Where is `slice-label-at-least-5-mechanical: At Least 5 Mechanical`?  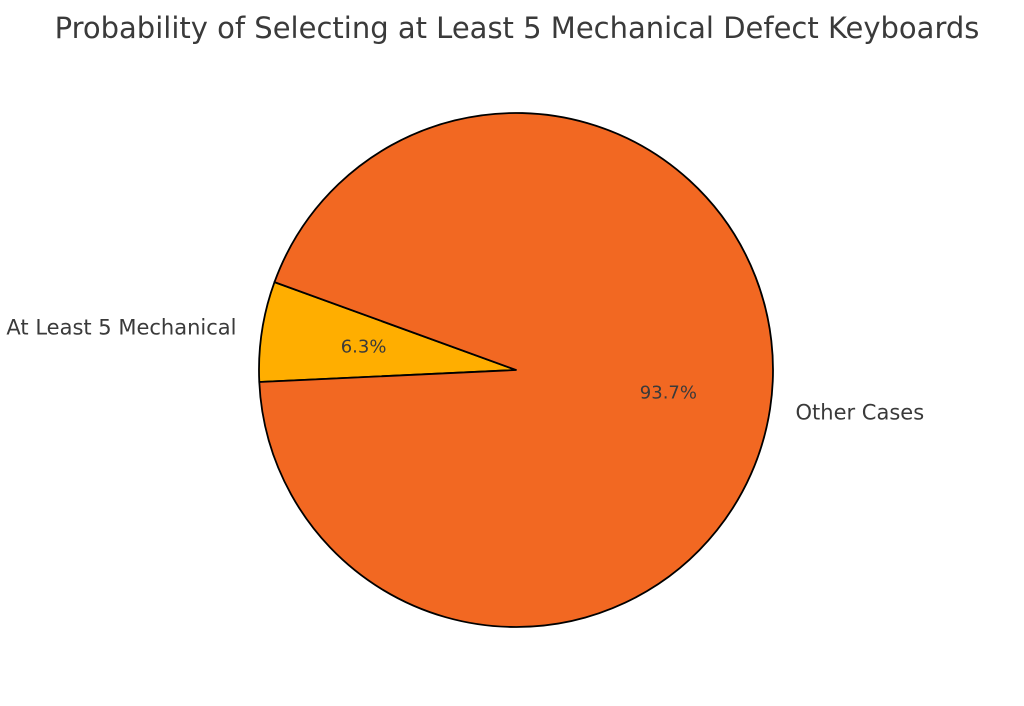
slice-label-at-least-5-mechanical: At Least 5 Mechanical is located at coordinates (121, 327).